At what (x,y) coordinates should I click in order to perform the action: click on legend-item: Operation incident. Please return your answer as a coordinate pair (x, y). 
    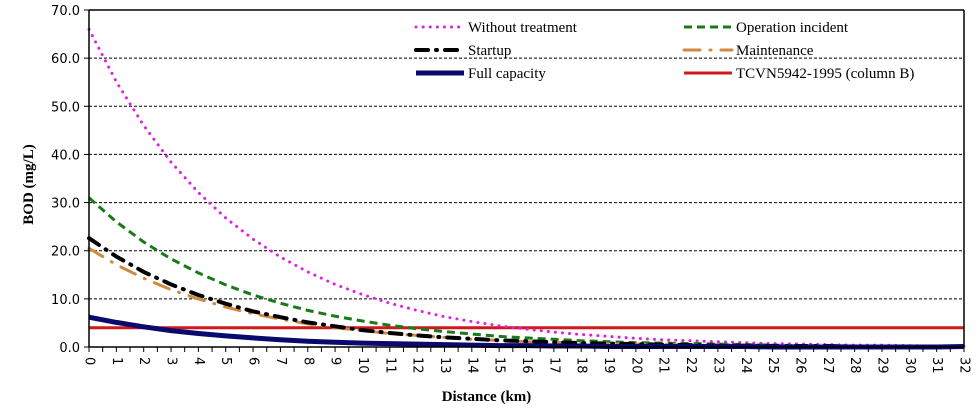
    Looking at the image, I should click on (766, 28).